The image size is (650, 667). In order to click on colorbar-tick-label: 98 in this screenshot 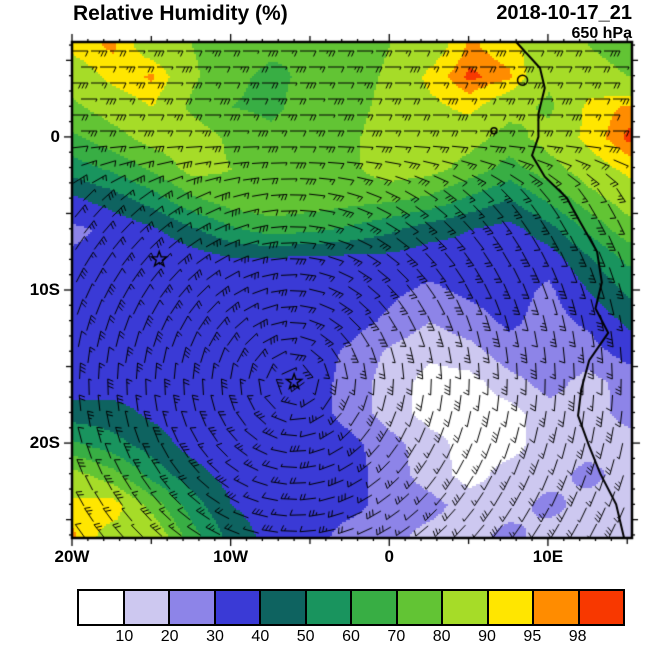, I will do `click(577, 636)`.